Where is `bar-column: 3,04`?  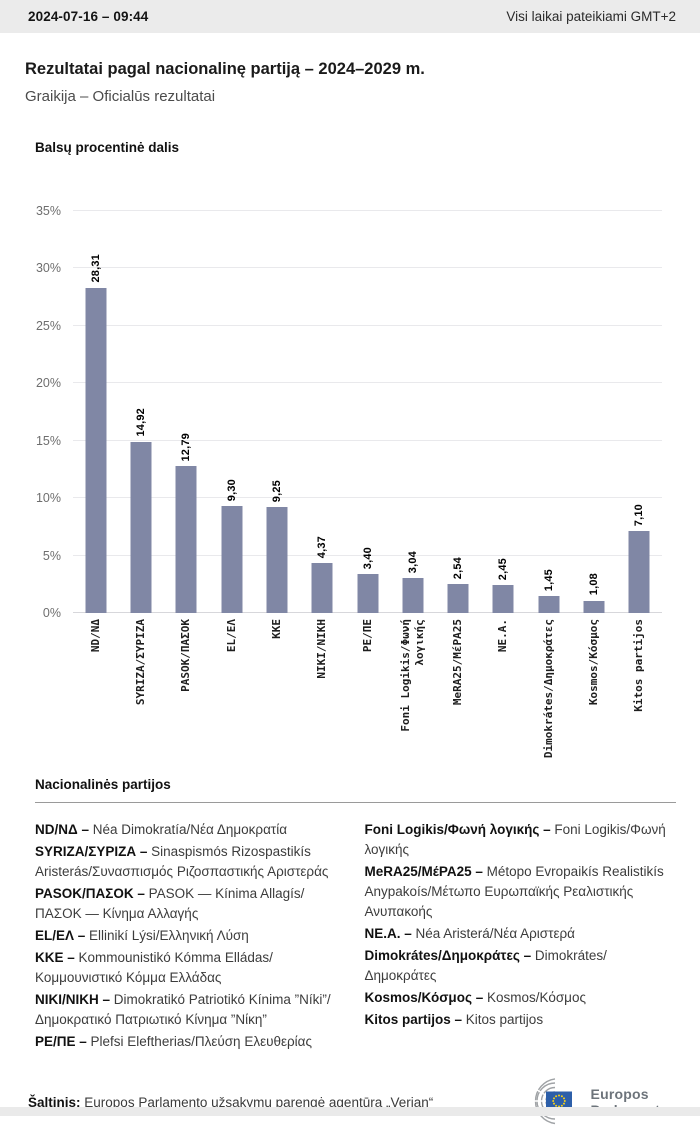 bar-column: 3,04 is located at coordinates (412, 412).